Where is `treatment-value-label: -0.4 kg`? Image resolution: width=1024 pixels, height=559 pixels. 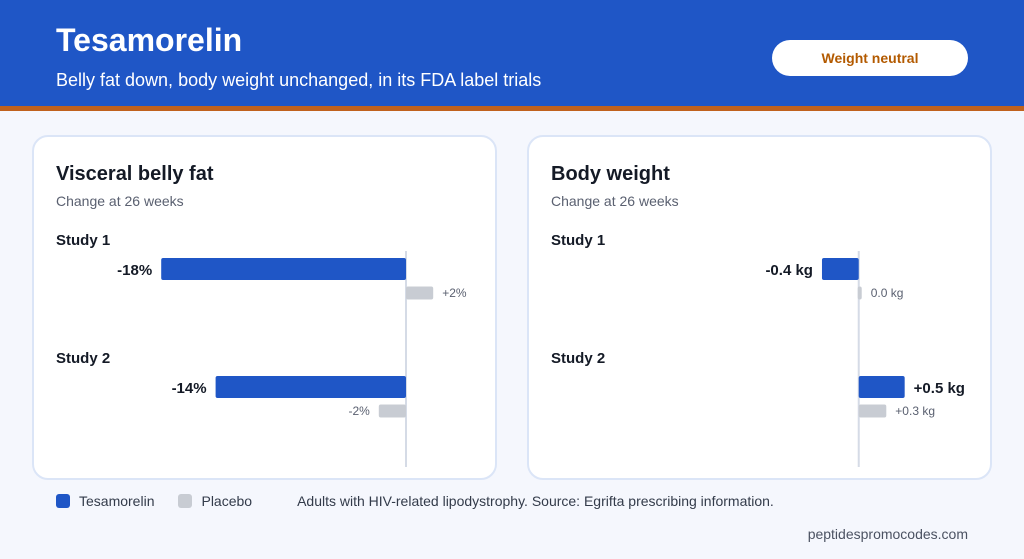 treatment-value-label: -0.4 kg is located at coordinates (789, 270).